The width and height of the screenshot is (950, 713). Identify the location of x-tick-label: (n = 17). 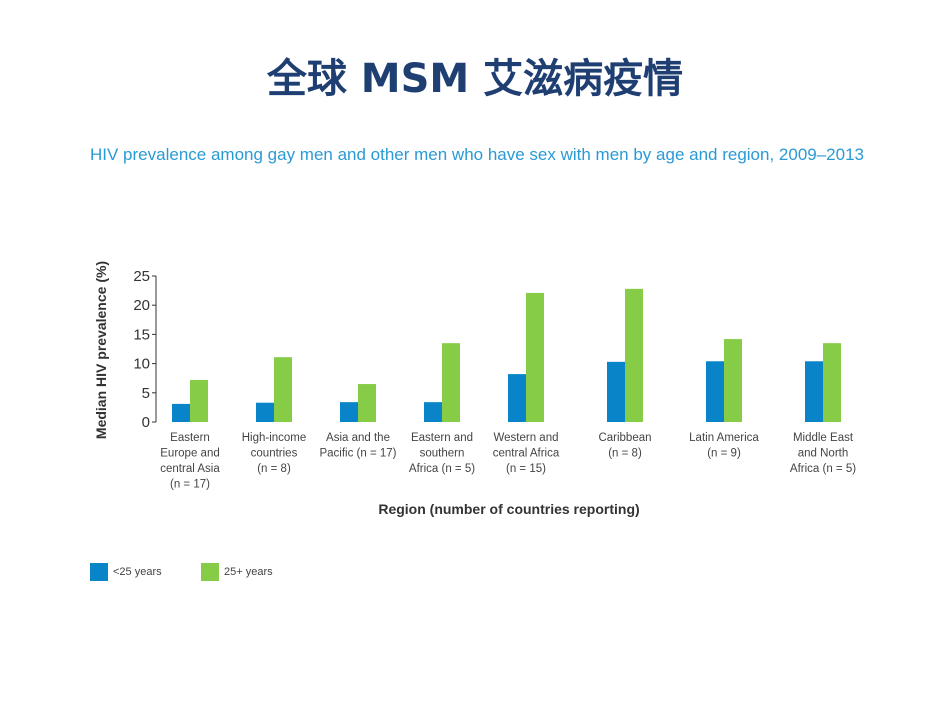
(190, 485).